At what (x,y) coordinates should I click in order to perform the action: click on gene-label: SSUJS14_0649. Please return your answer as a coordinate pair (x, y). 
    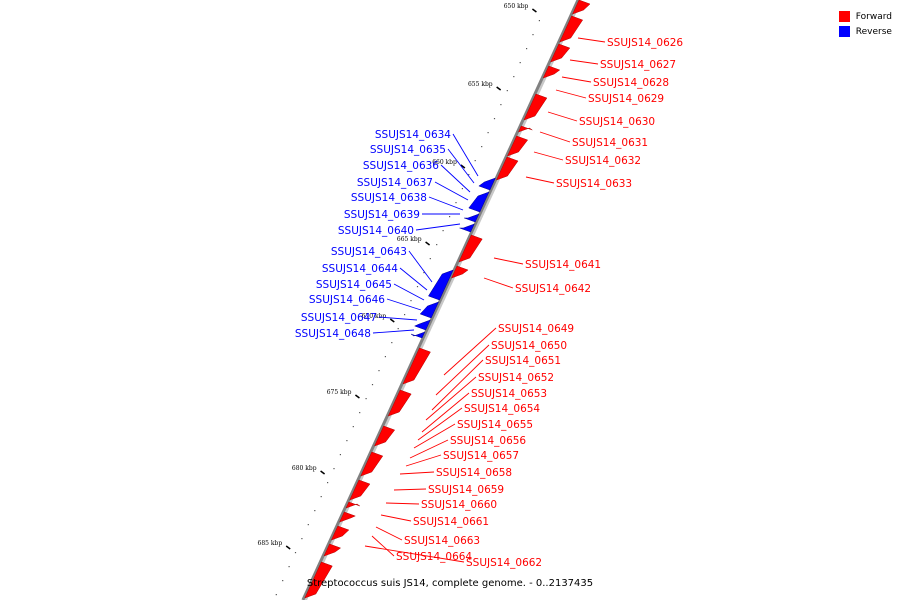
    Looking at the image, I should click on (536, 329).